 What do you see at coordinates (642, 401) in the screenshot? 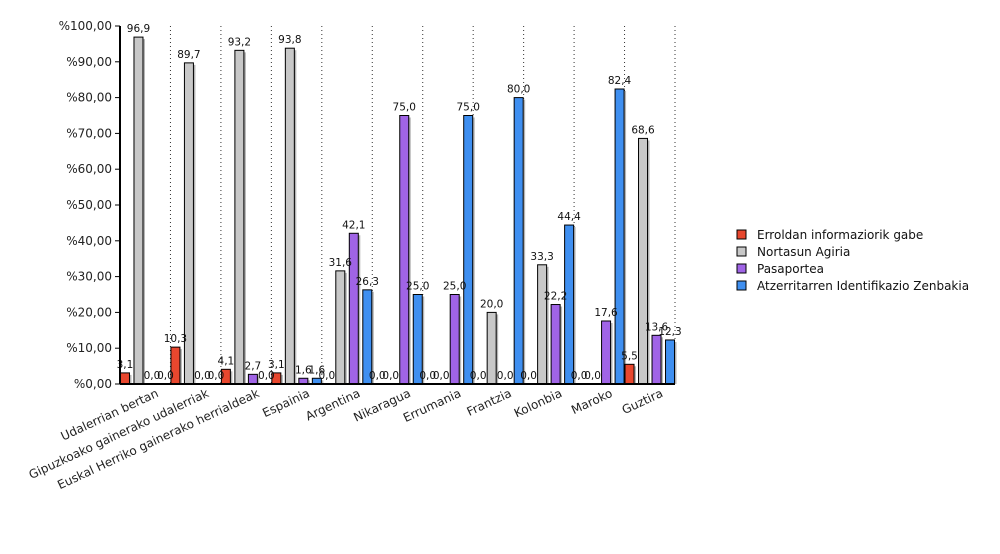
I see `x-tick-label: Guztira` at bounding box center [642, 401].